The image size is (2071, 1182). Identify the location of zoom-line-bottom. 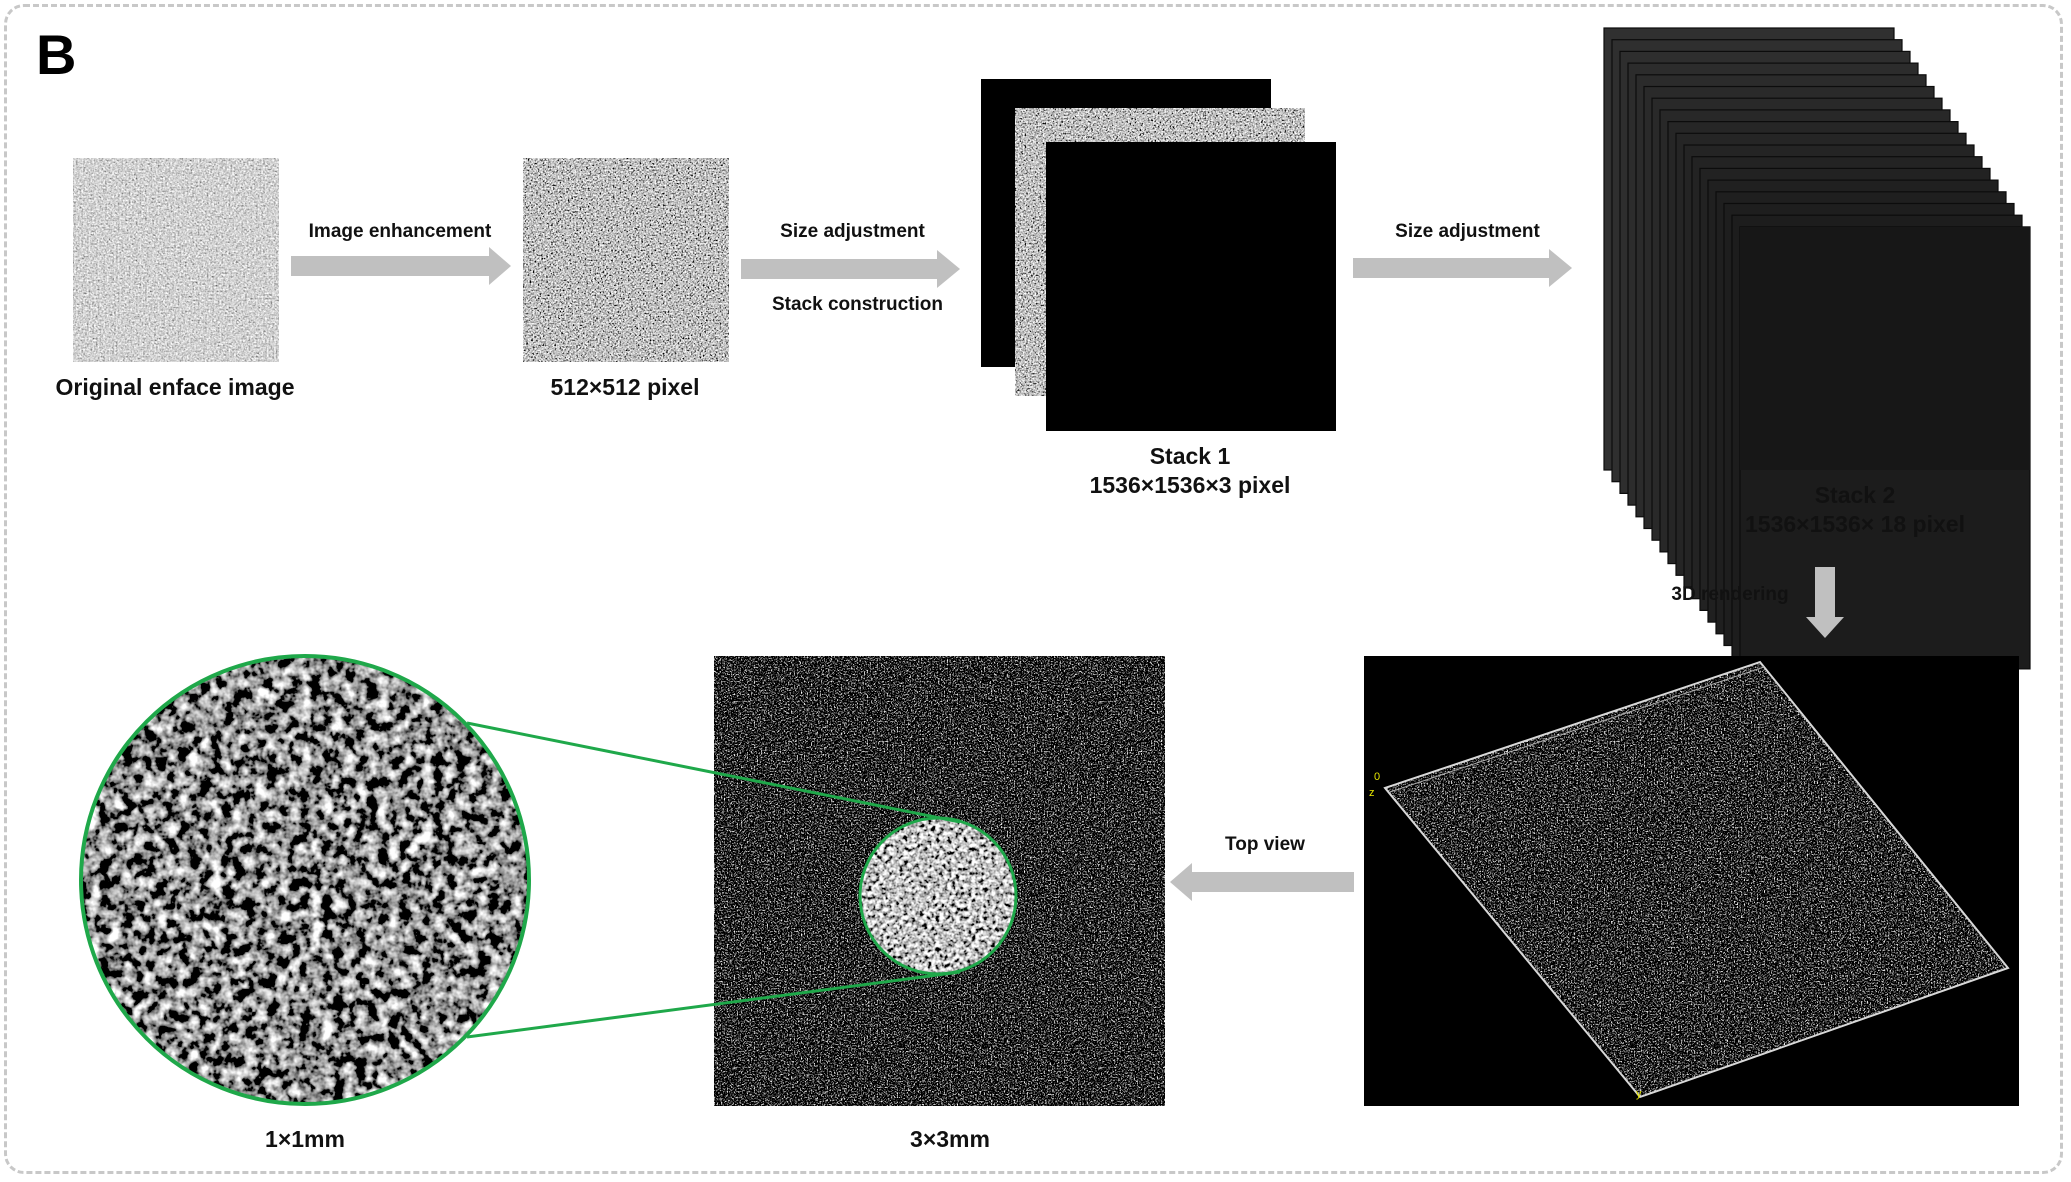
(713, 1004).